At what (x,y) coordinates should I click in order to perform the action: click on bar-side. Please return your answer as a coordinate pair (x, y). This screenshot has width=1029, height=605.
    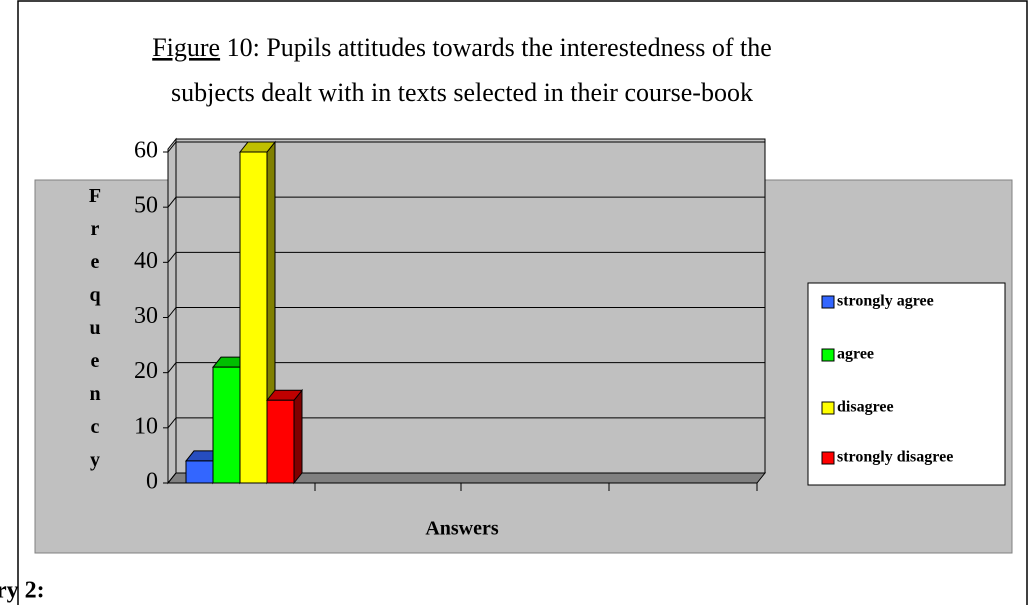
    Looking at the image, I should click on (298, 436).